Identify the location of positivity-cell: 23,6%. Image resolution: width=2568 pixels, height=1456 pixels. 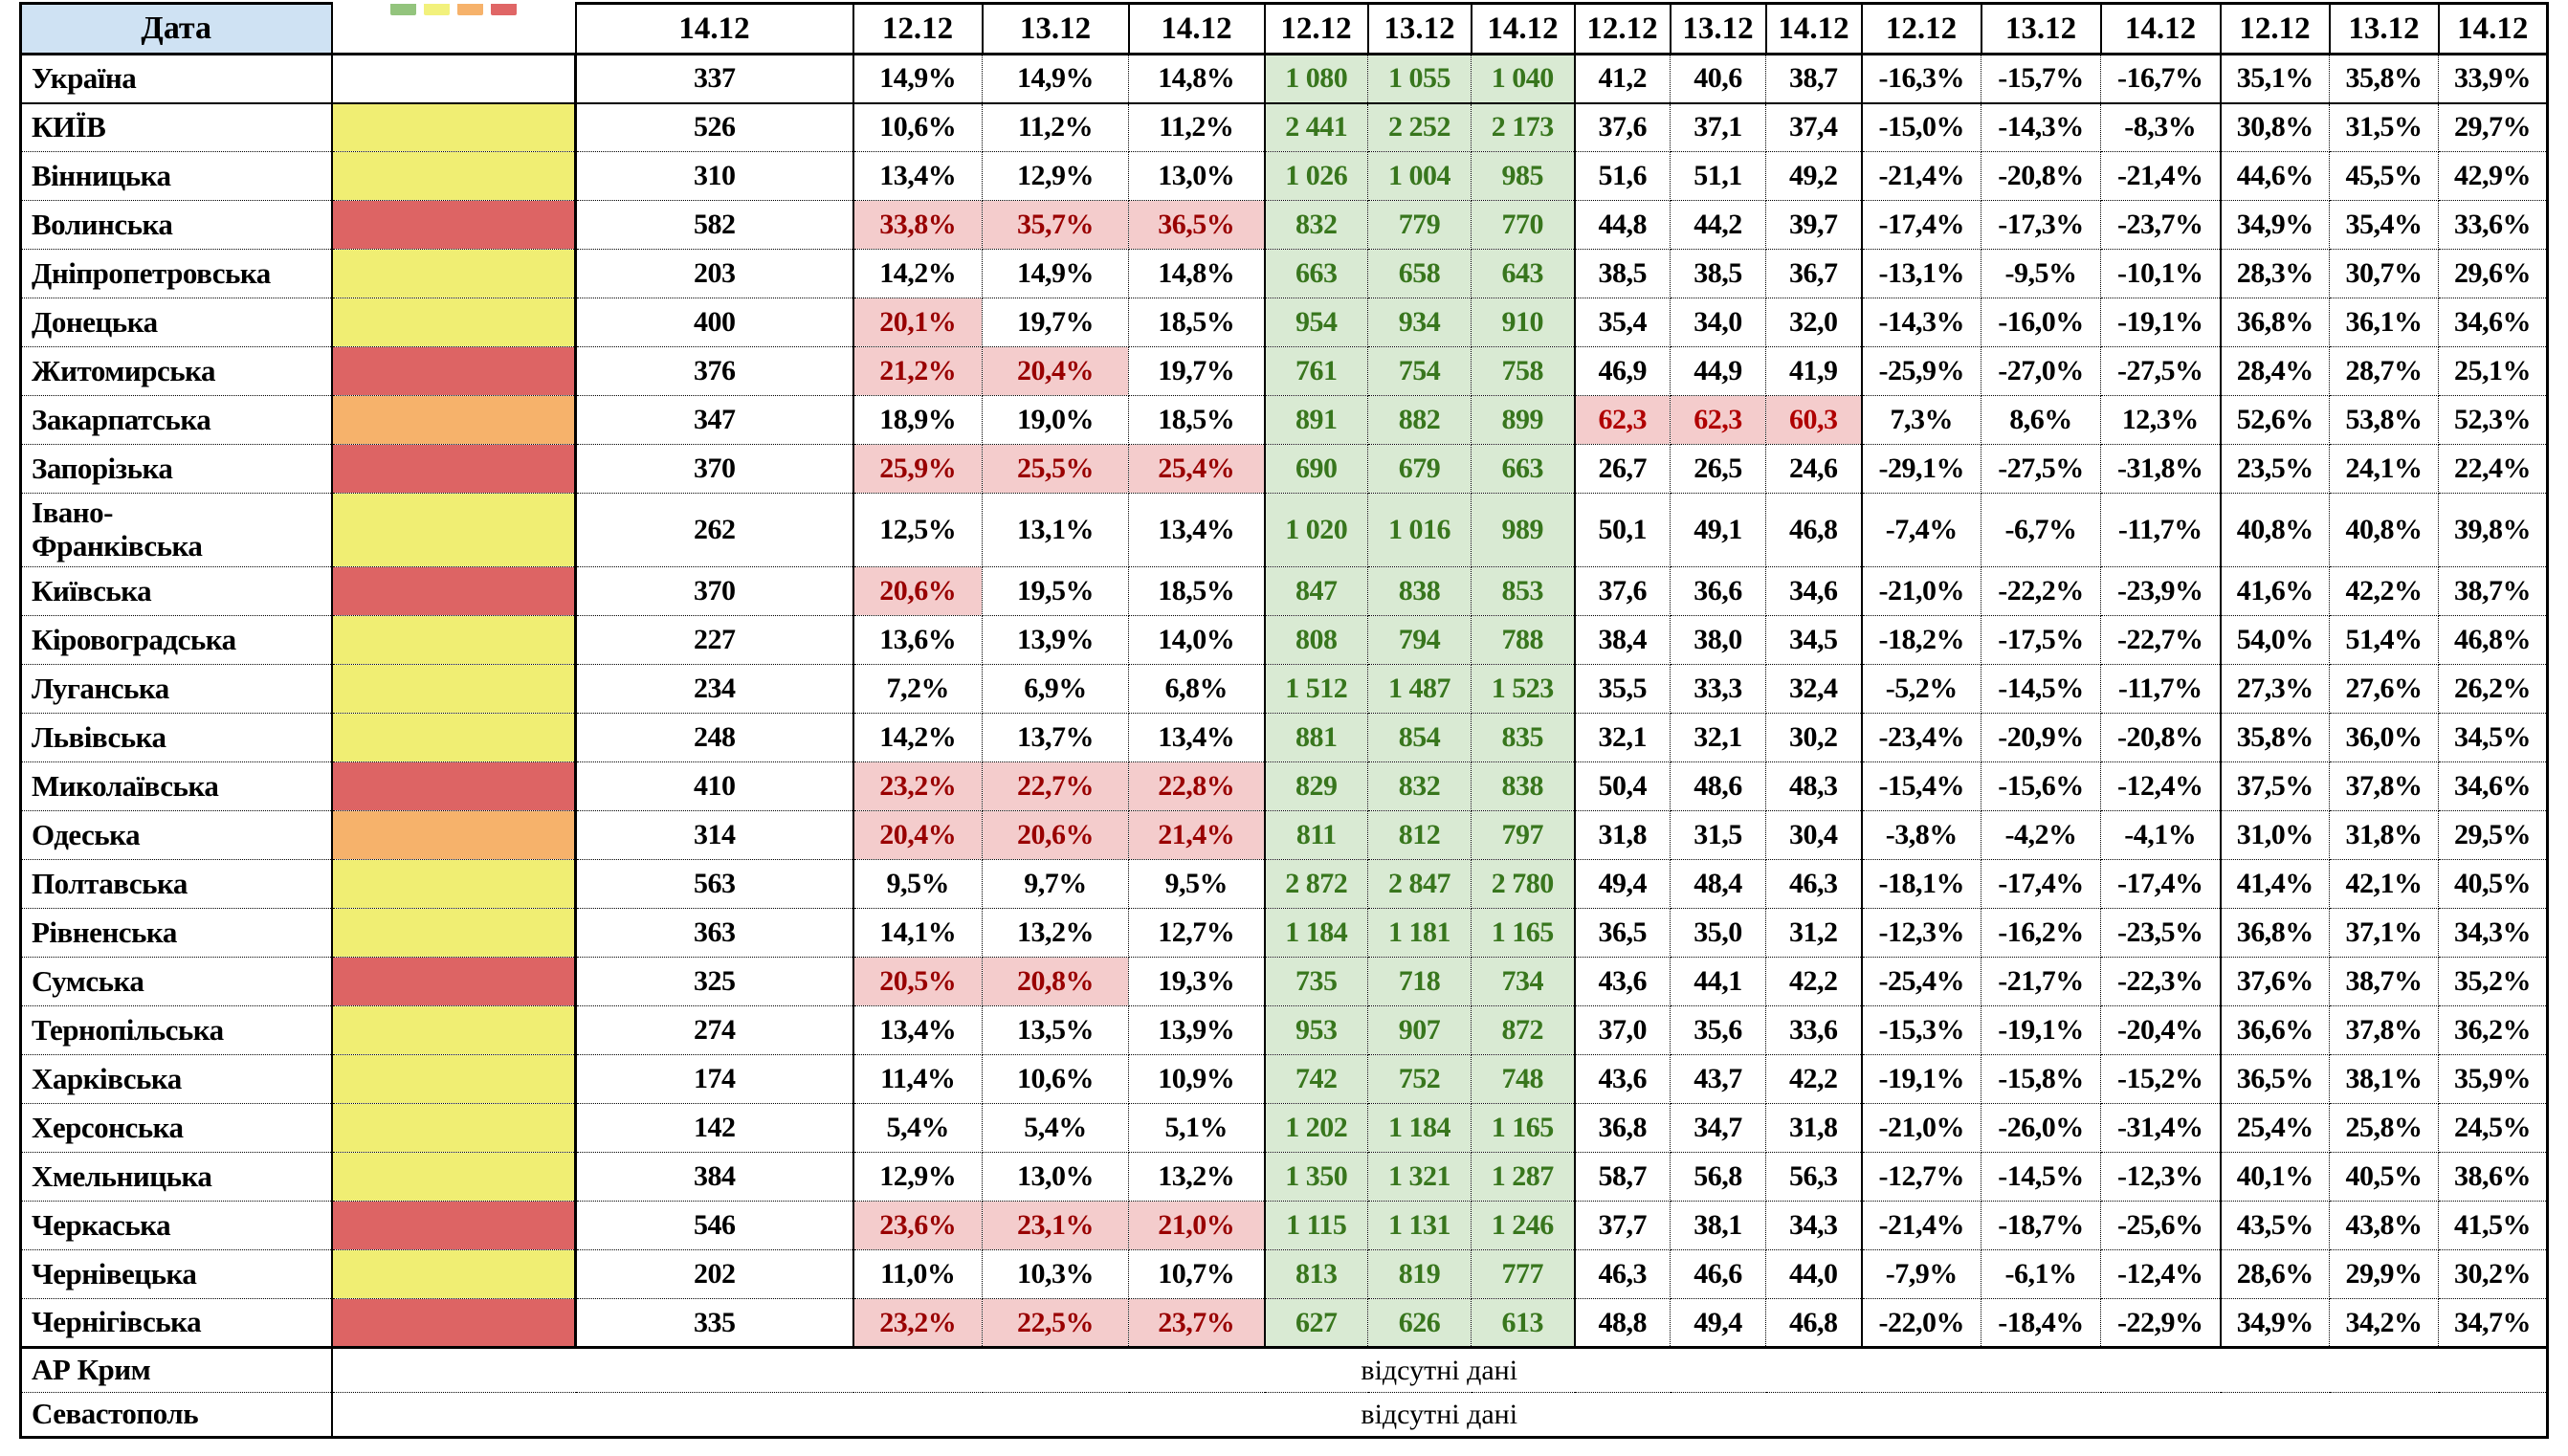
(917, 1226).